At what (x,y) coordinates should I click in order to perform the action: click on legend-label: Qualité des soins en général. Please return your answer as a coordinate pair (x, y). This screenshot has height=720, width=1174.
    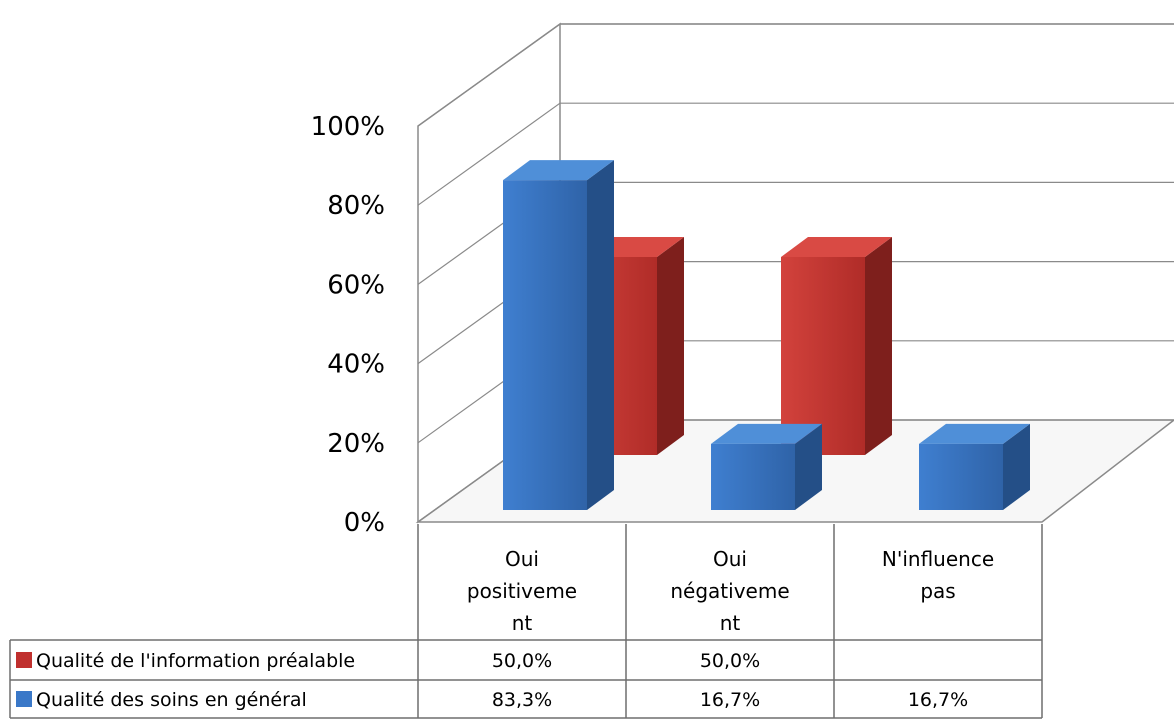
    Looking at the image, I should click on (171, 700).